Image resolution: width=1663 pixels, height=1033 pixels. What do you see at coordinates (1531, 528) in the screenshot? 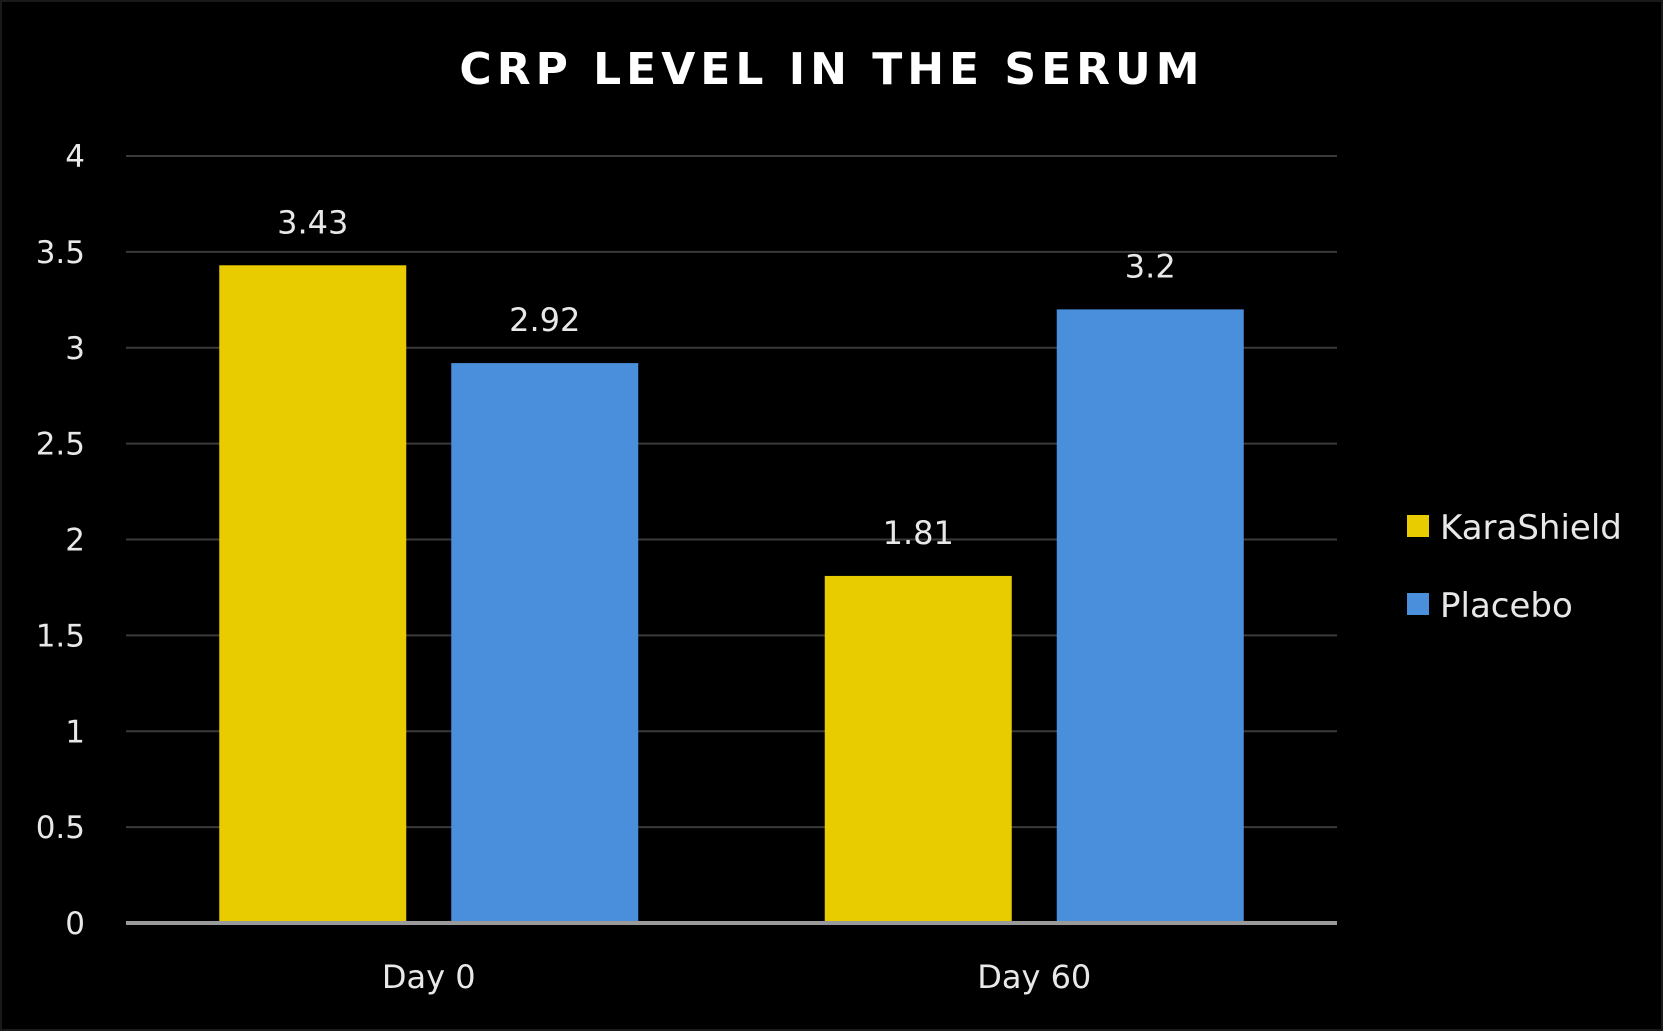
I see `legend-label: KaraShield` at bounding box center [1531, 528].